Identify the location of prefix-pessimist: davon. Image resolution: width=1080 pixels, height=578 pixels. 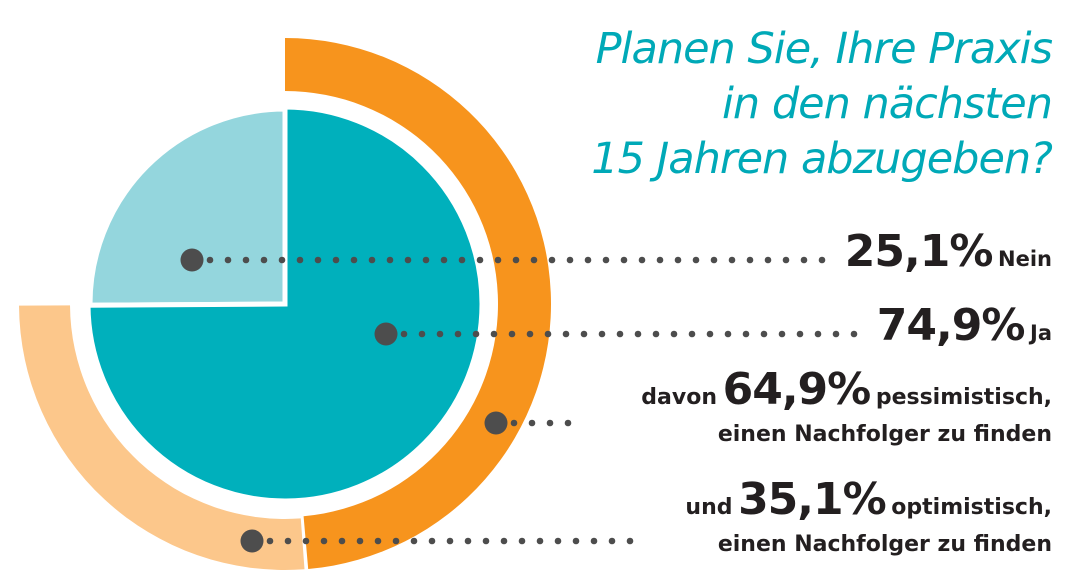
(679, 397).